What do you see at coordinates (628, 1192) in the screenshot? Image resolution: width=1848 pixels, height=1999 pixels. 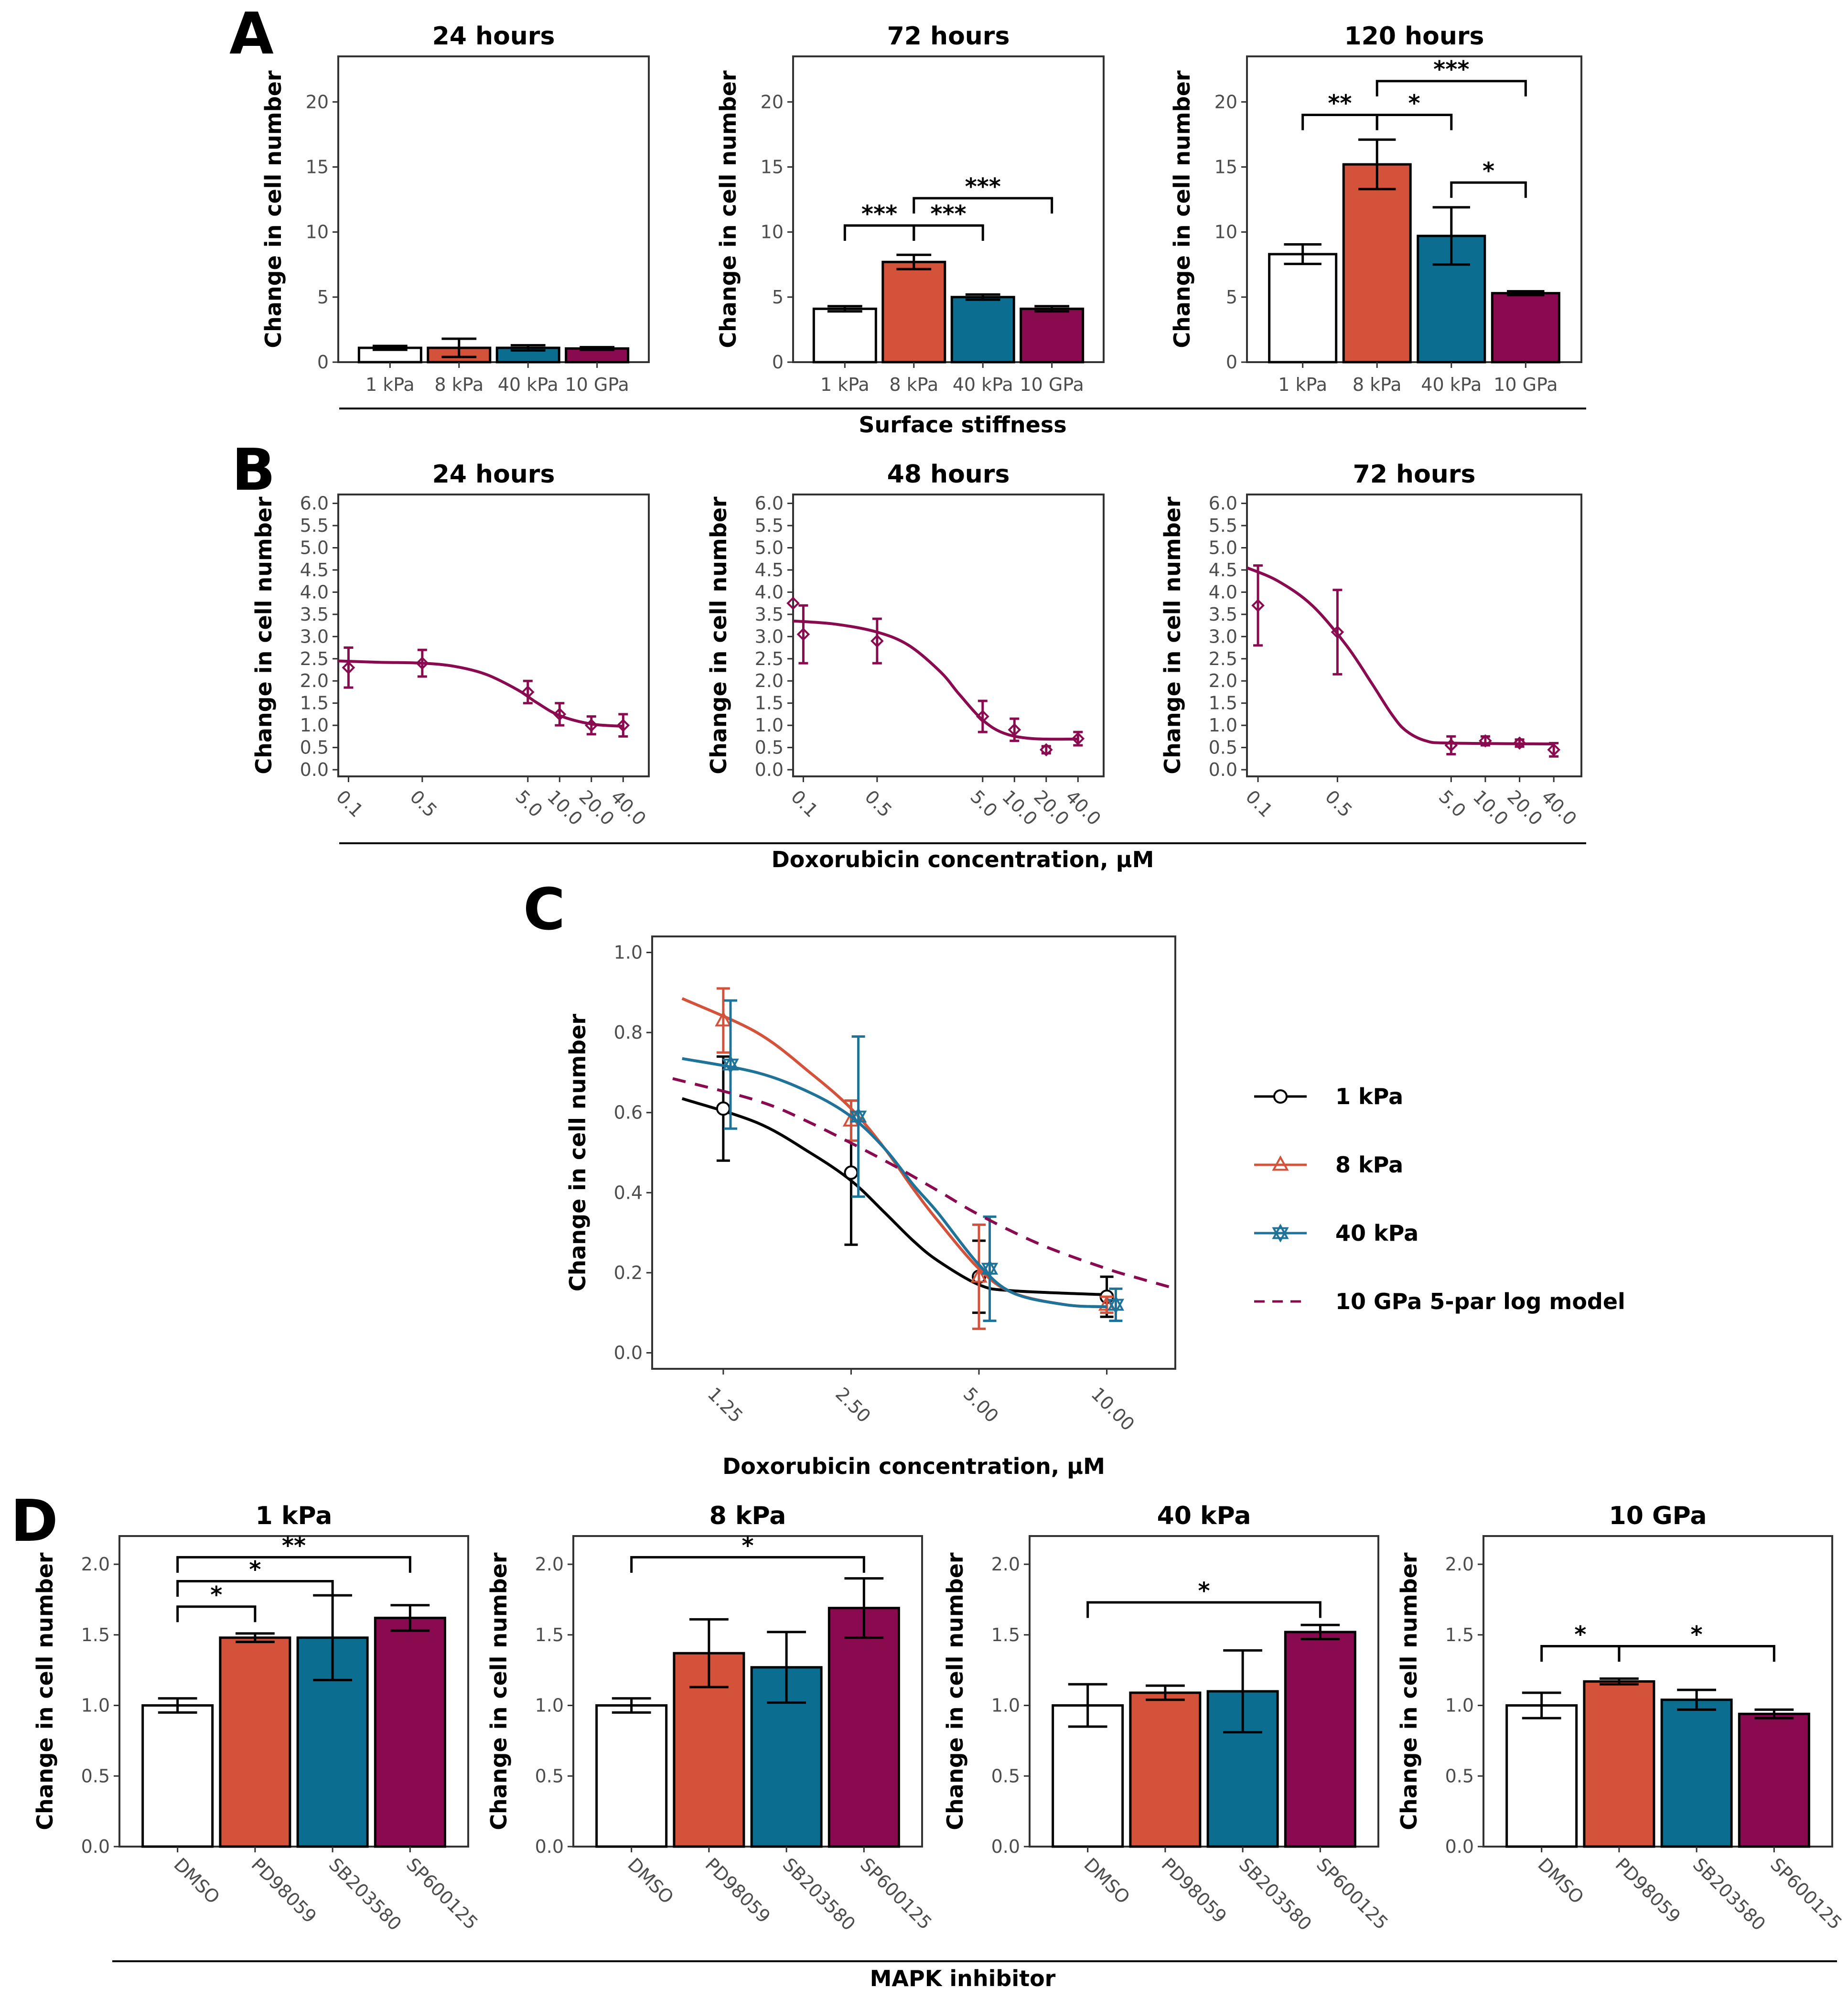 I see `y-tick-label: 0.4` at bounding box center [628, 1192].